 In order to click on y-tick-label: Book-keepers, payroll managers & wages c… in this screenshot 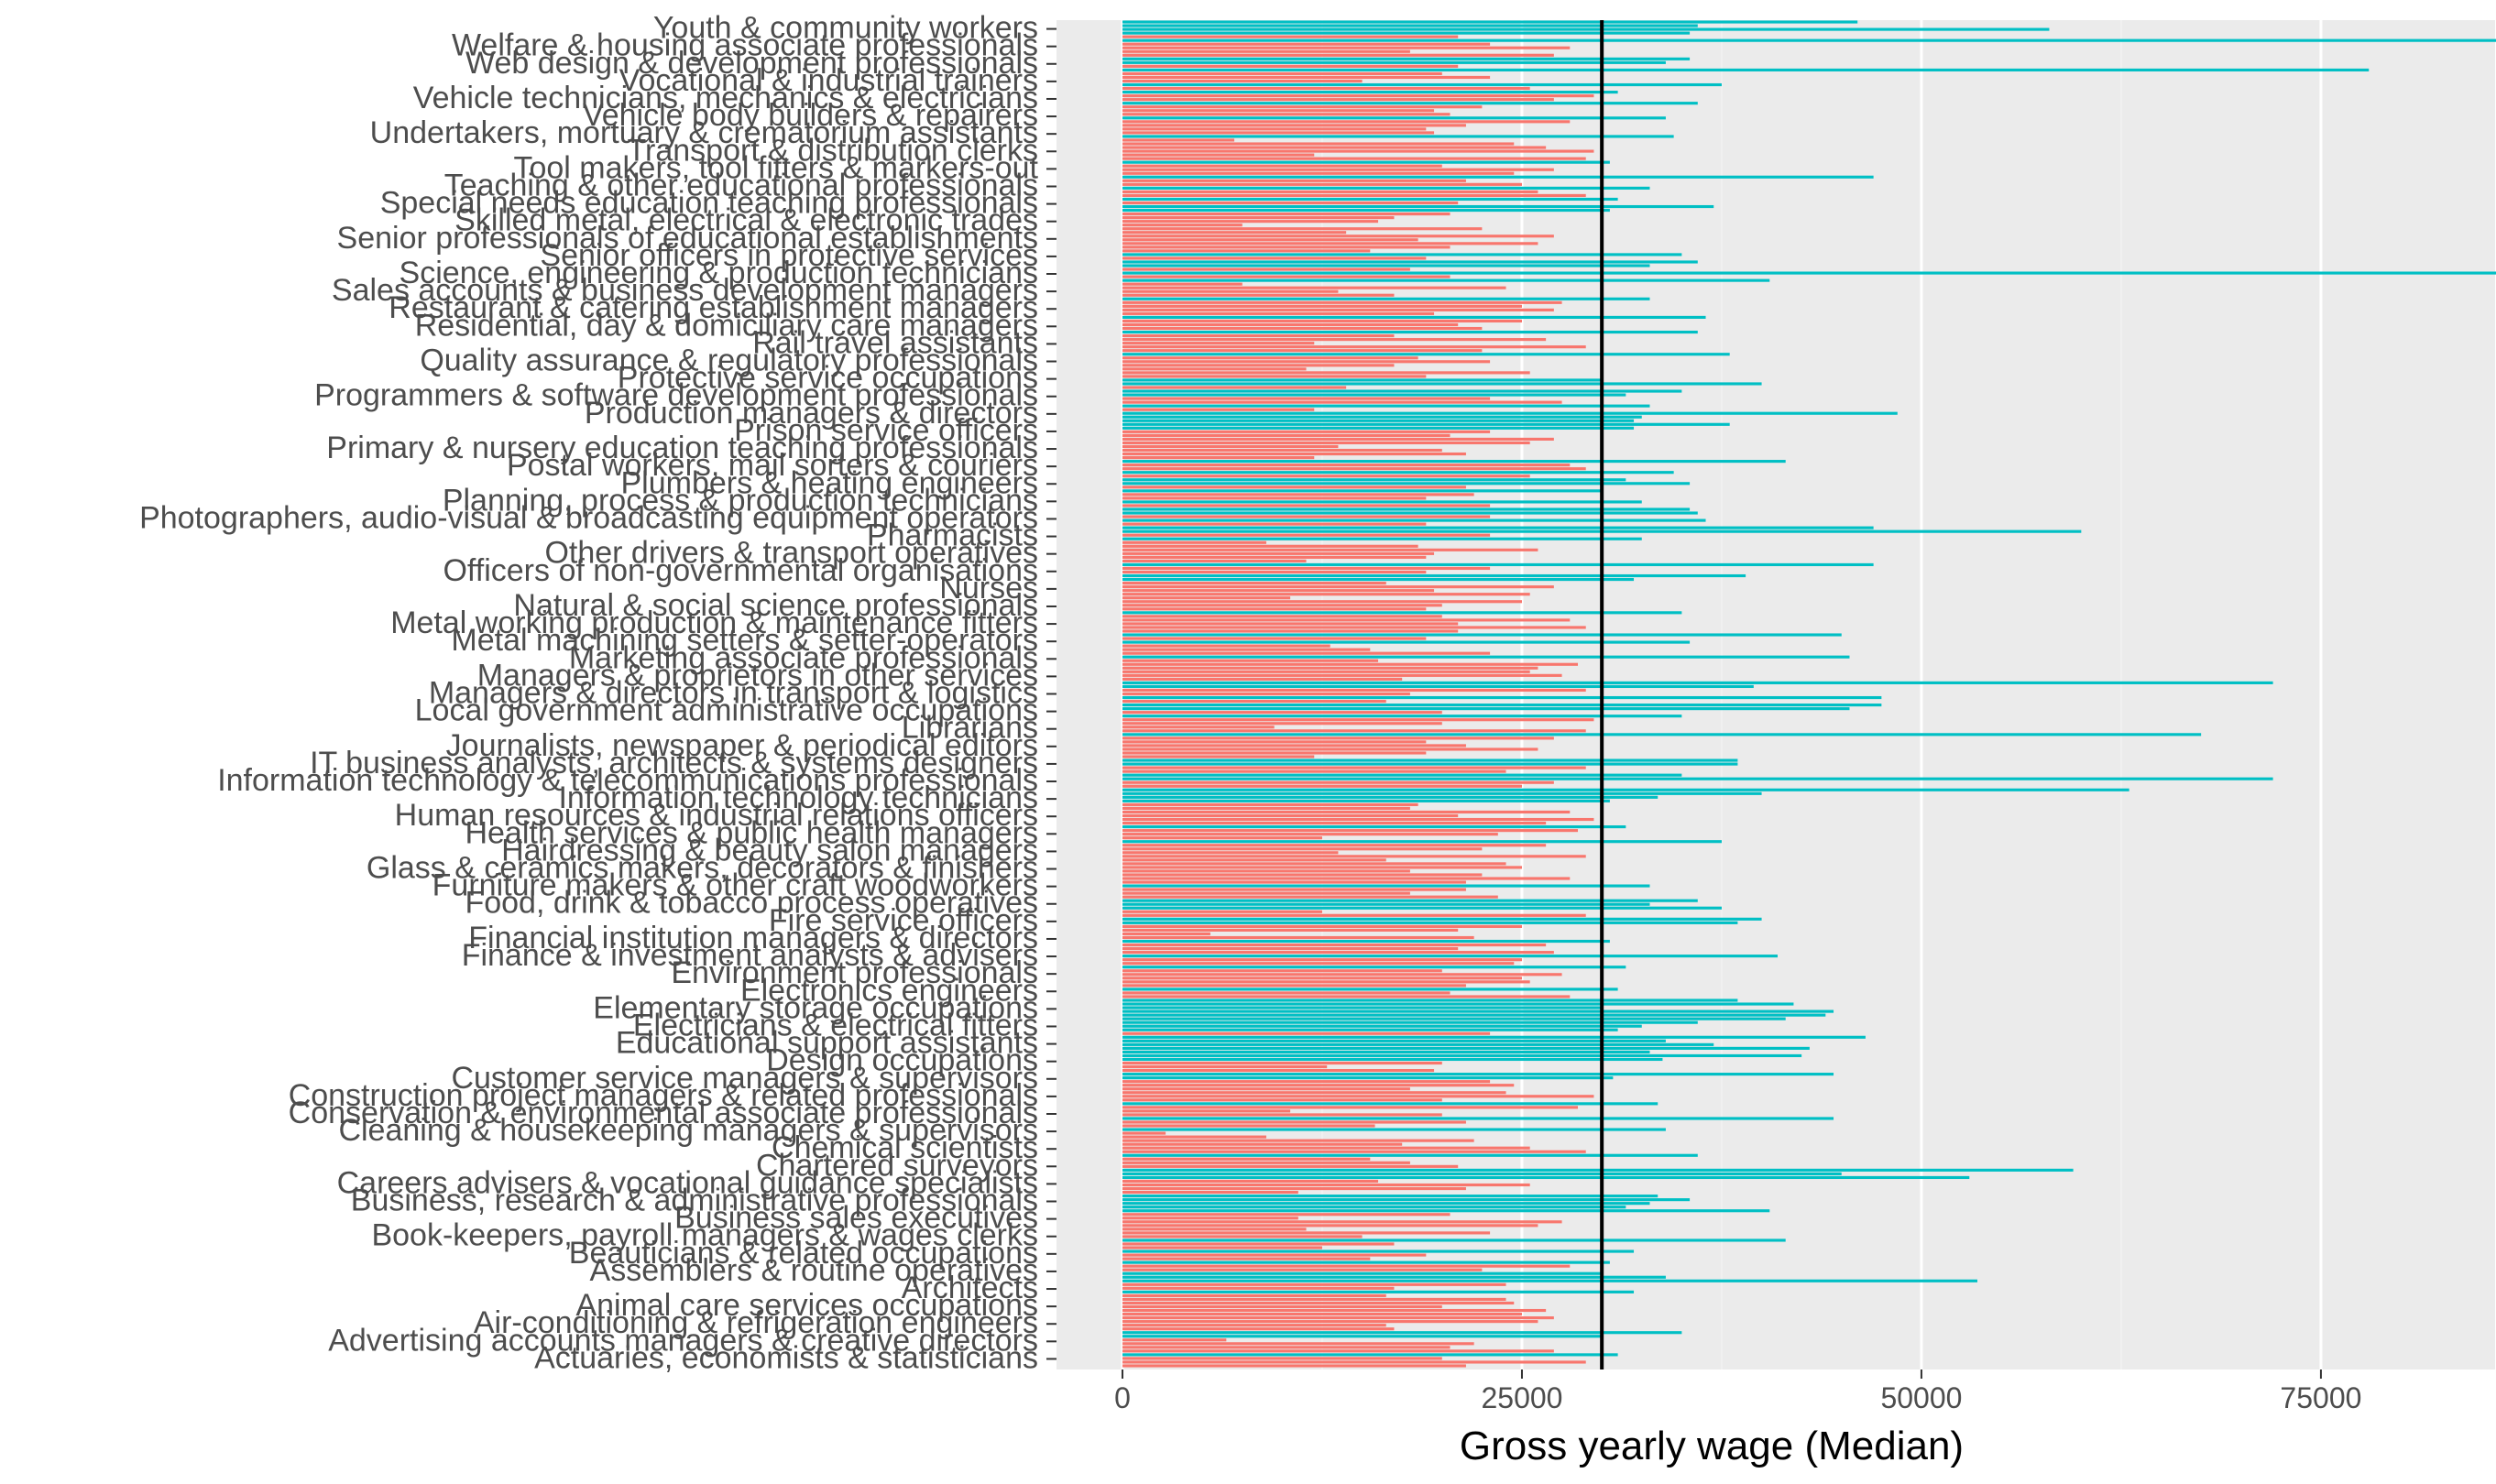, I will do `click(704, 1235)`.